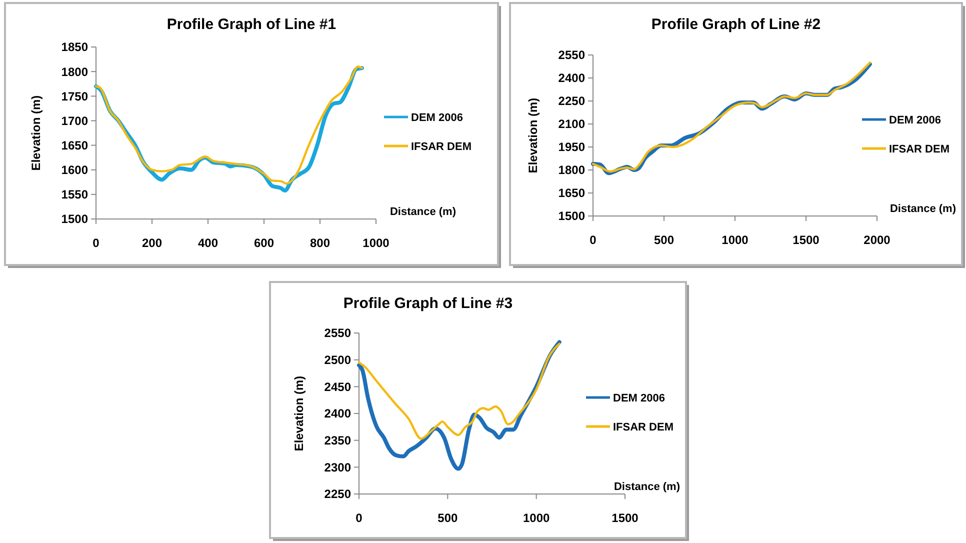 This screenshot has width=966, height=543. I want to click on y-tick-label: 1950, so click(572, 147).